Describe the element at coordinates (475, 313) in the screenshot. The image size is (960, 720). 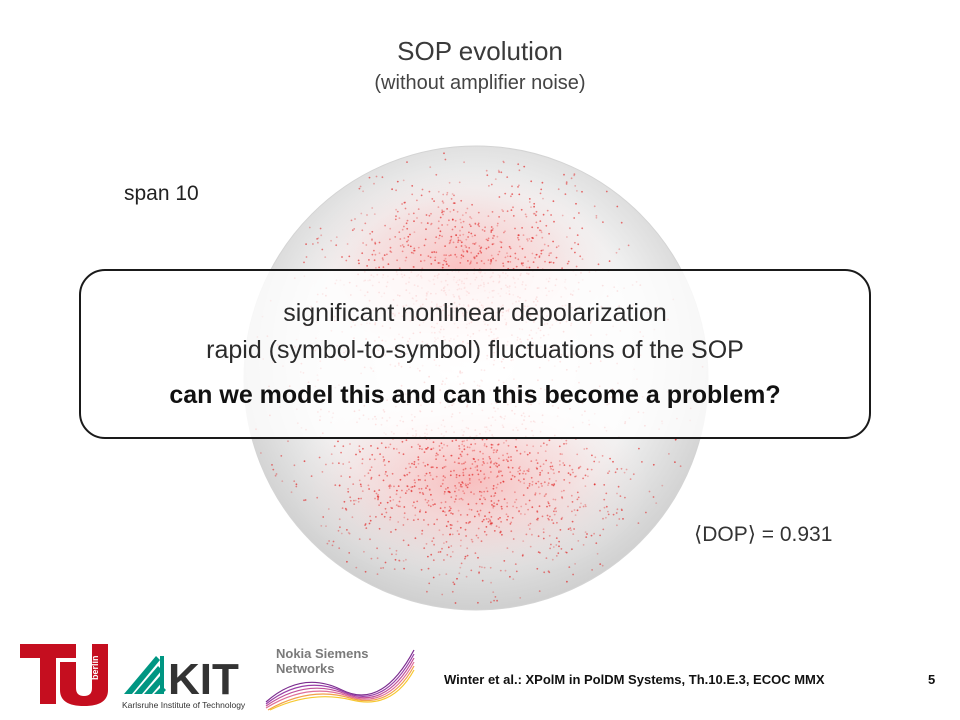
I see `callout-line-1: significant nonlinear depolarization` at that location.